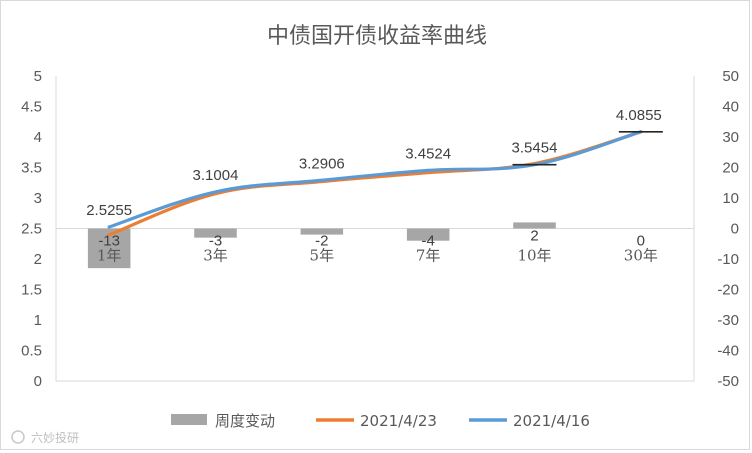 This screenshot has height=453, width=752. What do you see at coordinates (38, 198) in the screenshot?
I see `y-left-tick-label: 3` at bounding box center [38, 198].